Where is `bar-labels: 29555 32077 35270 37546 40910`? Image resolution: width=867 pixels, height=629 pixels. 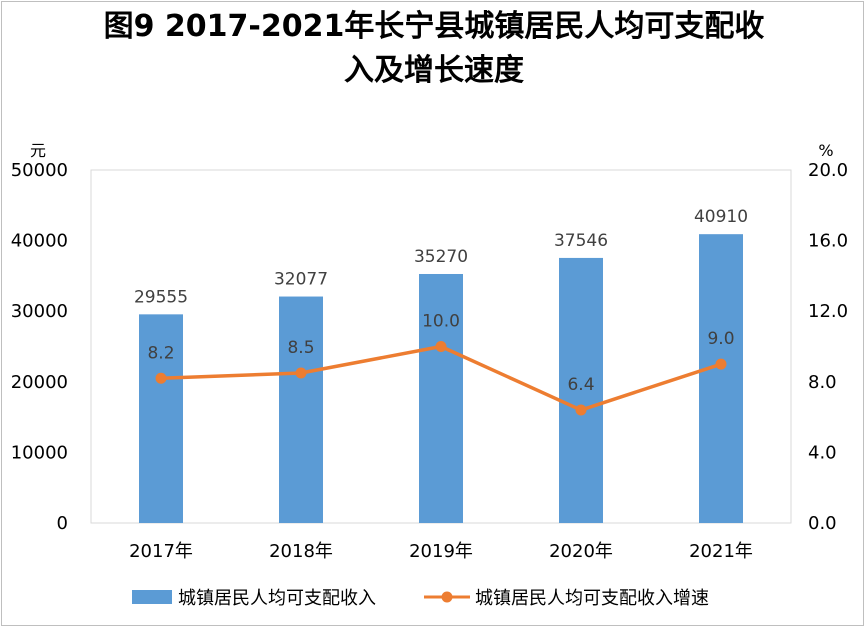
bar-labels: 29555 32077 35270 37546 40910 is located at coordinates (441, 257).